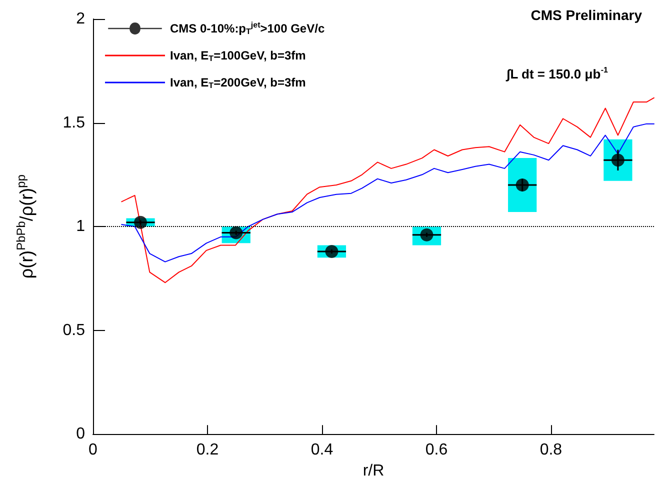 Image resolution: width=656 pixels, height=484 pixels. What do you see at coordinates (586, 15) in the screenshot?
I see `annotation: CMS Preliminary` at bounding box center [586, 15].